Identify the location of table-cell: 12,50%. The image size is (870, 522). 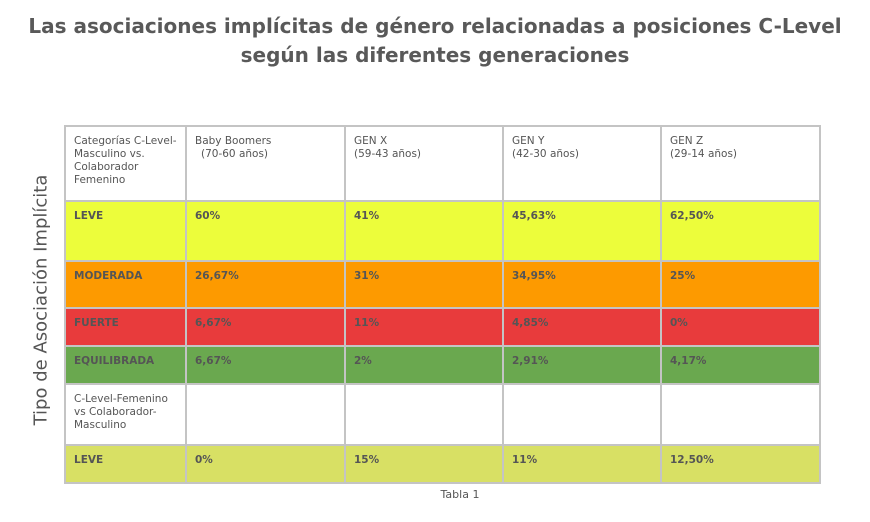
(740, 464).